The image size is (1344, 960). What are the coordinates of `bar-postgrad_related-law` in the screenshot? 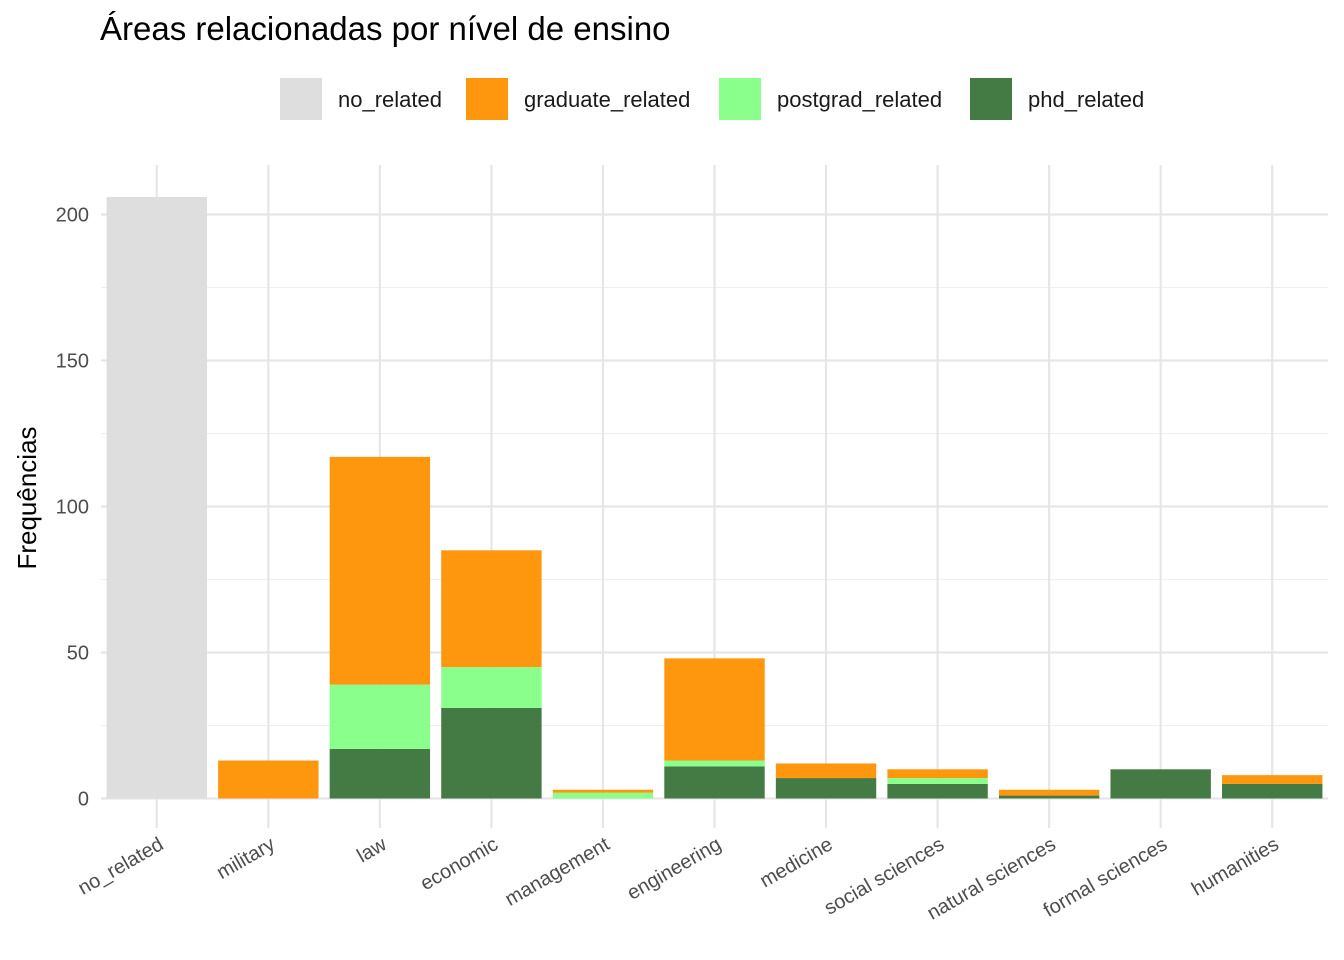 It's located at (380, 716).